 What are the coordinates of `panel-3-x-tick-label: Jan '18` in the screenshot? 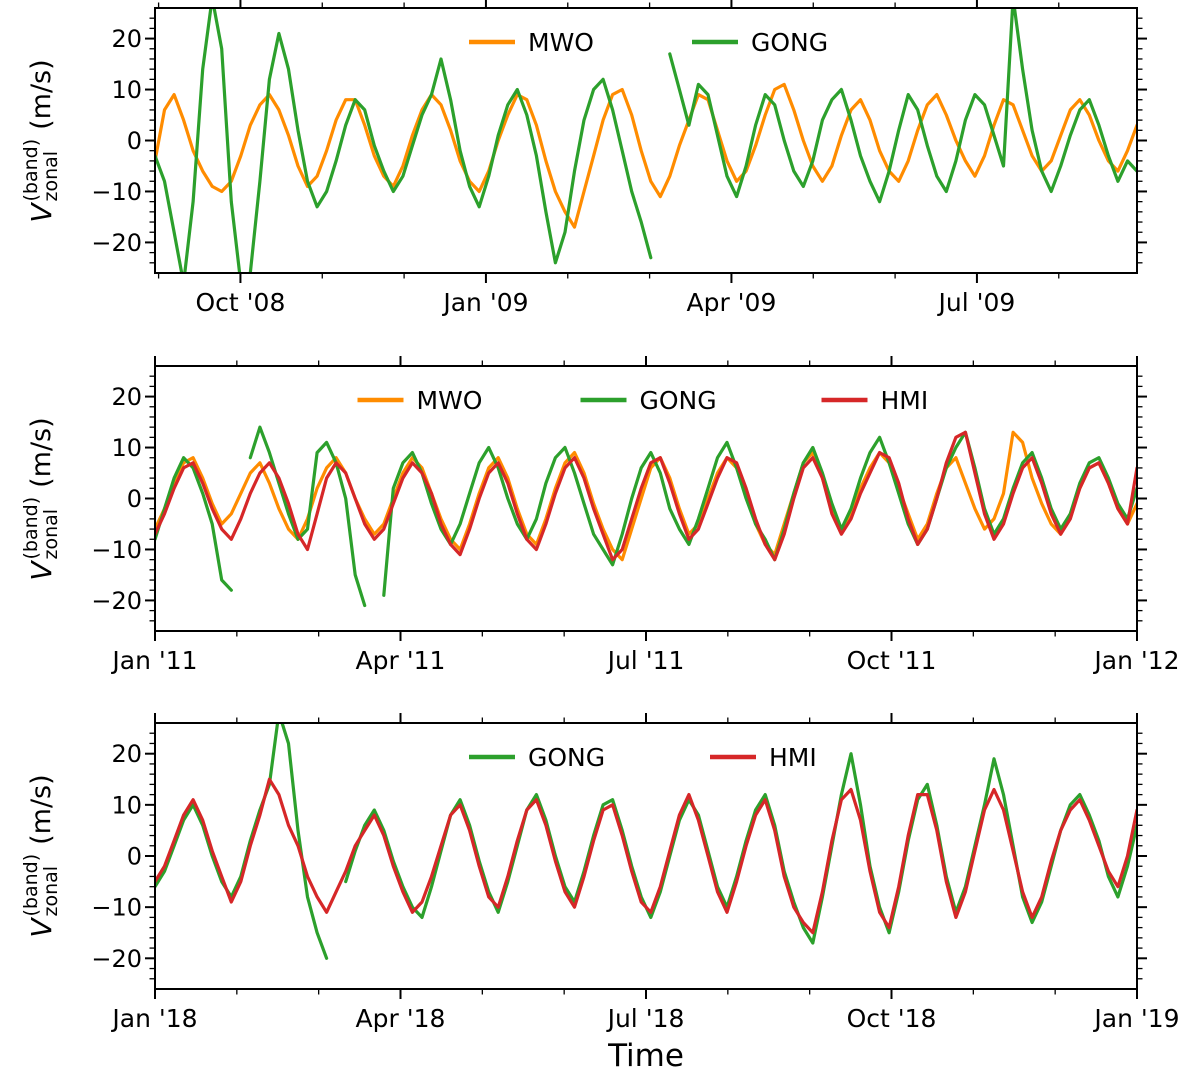 It's located at (153, 1018).